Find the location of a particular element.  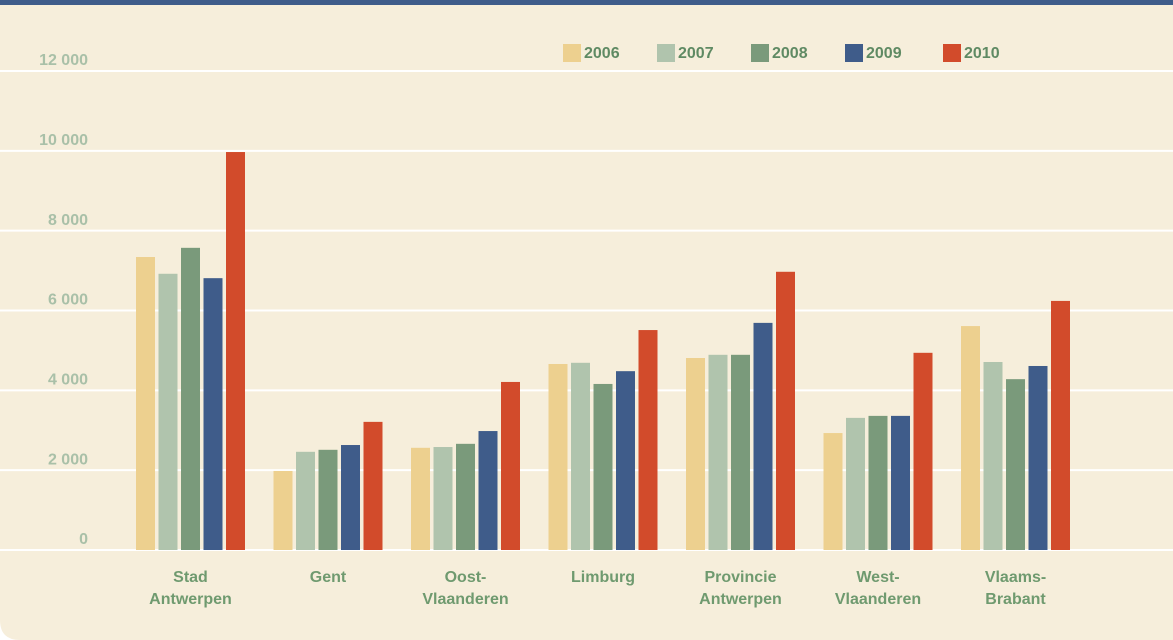

legend-label: 2007 is located at coordinates (696, 53).